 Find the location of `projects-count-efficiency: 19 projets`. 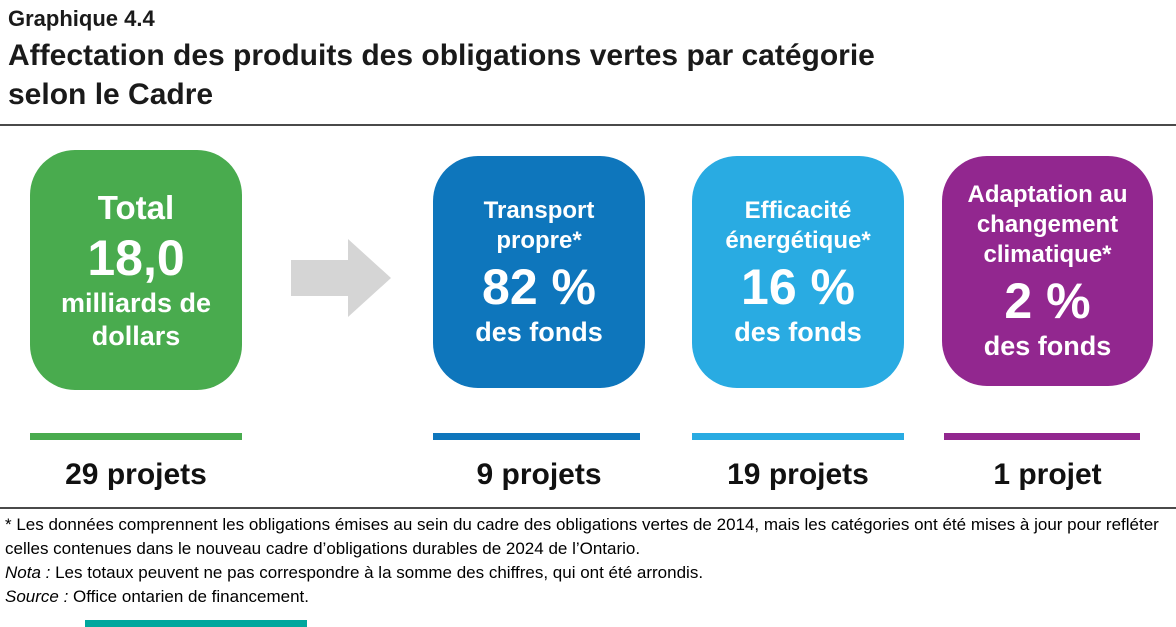

projects-count-efficiency: 19 projets is located at coordinates (798, 474).